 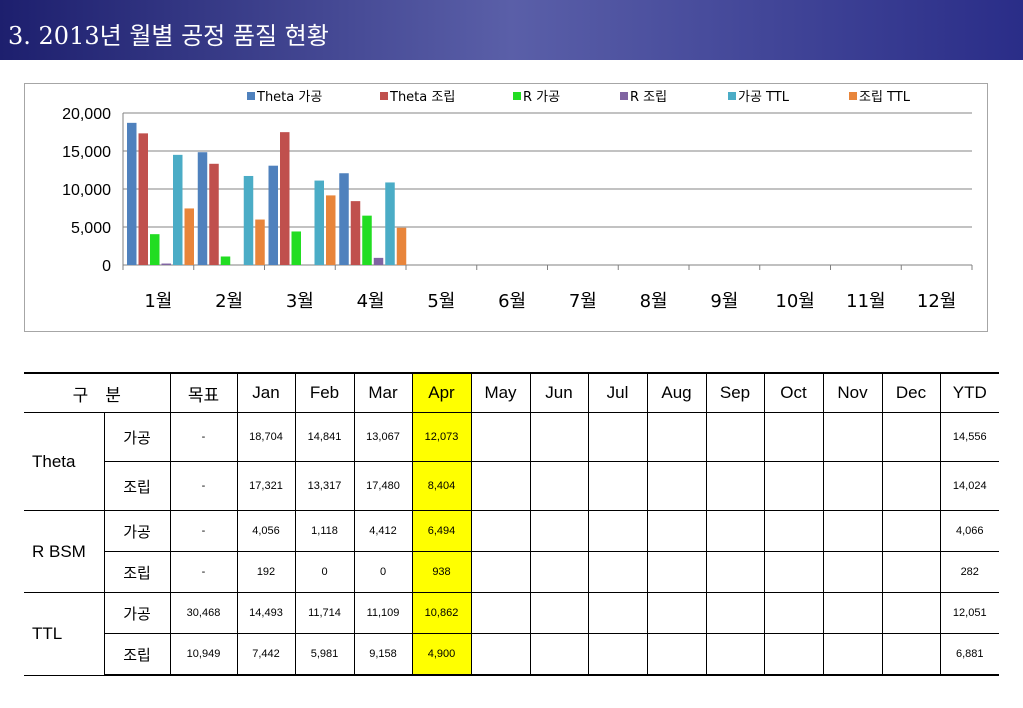 I want to click on header-mar: Mar, so click(x=383, y=392).